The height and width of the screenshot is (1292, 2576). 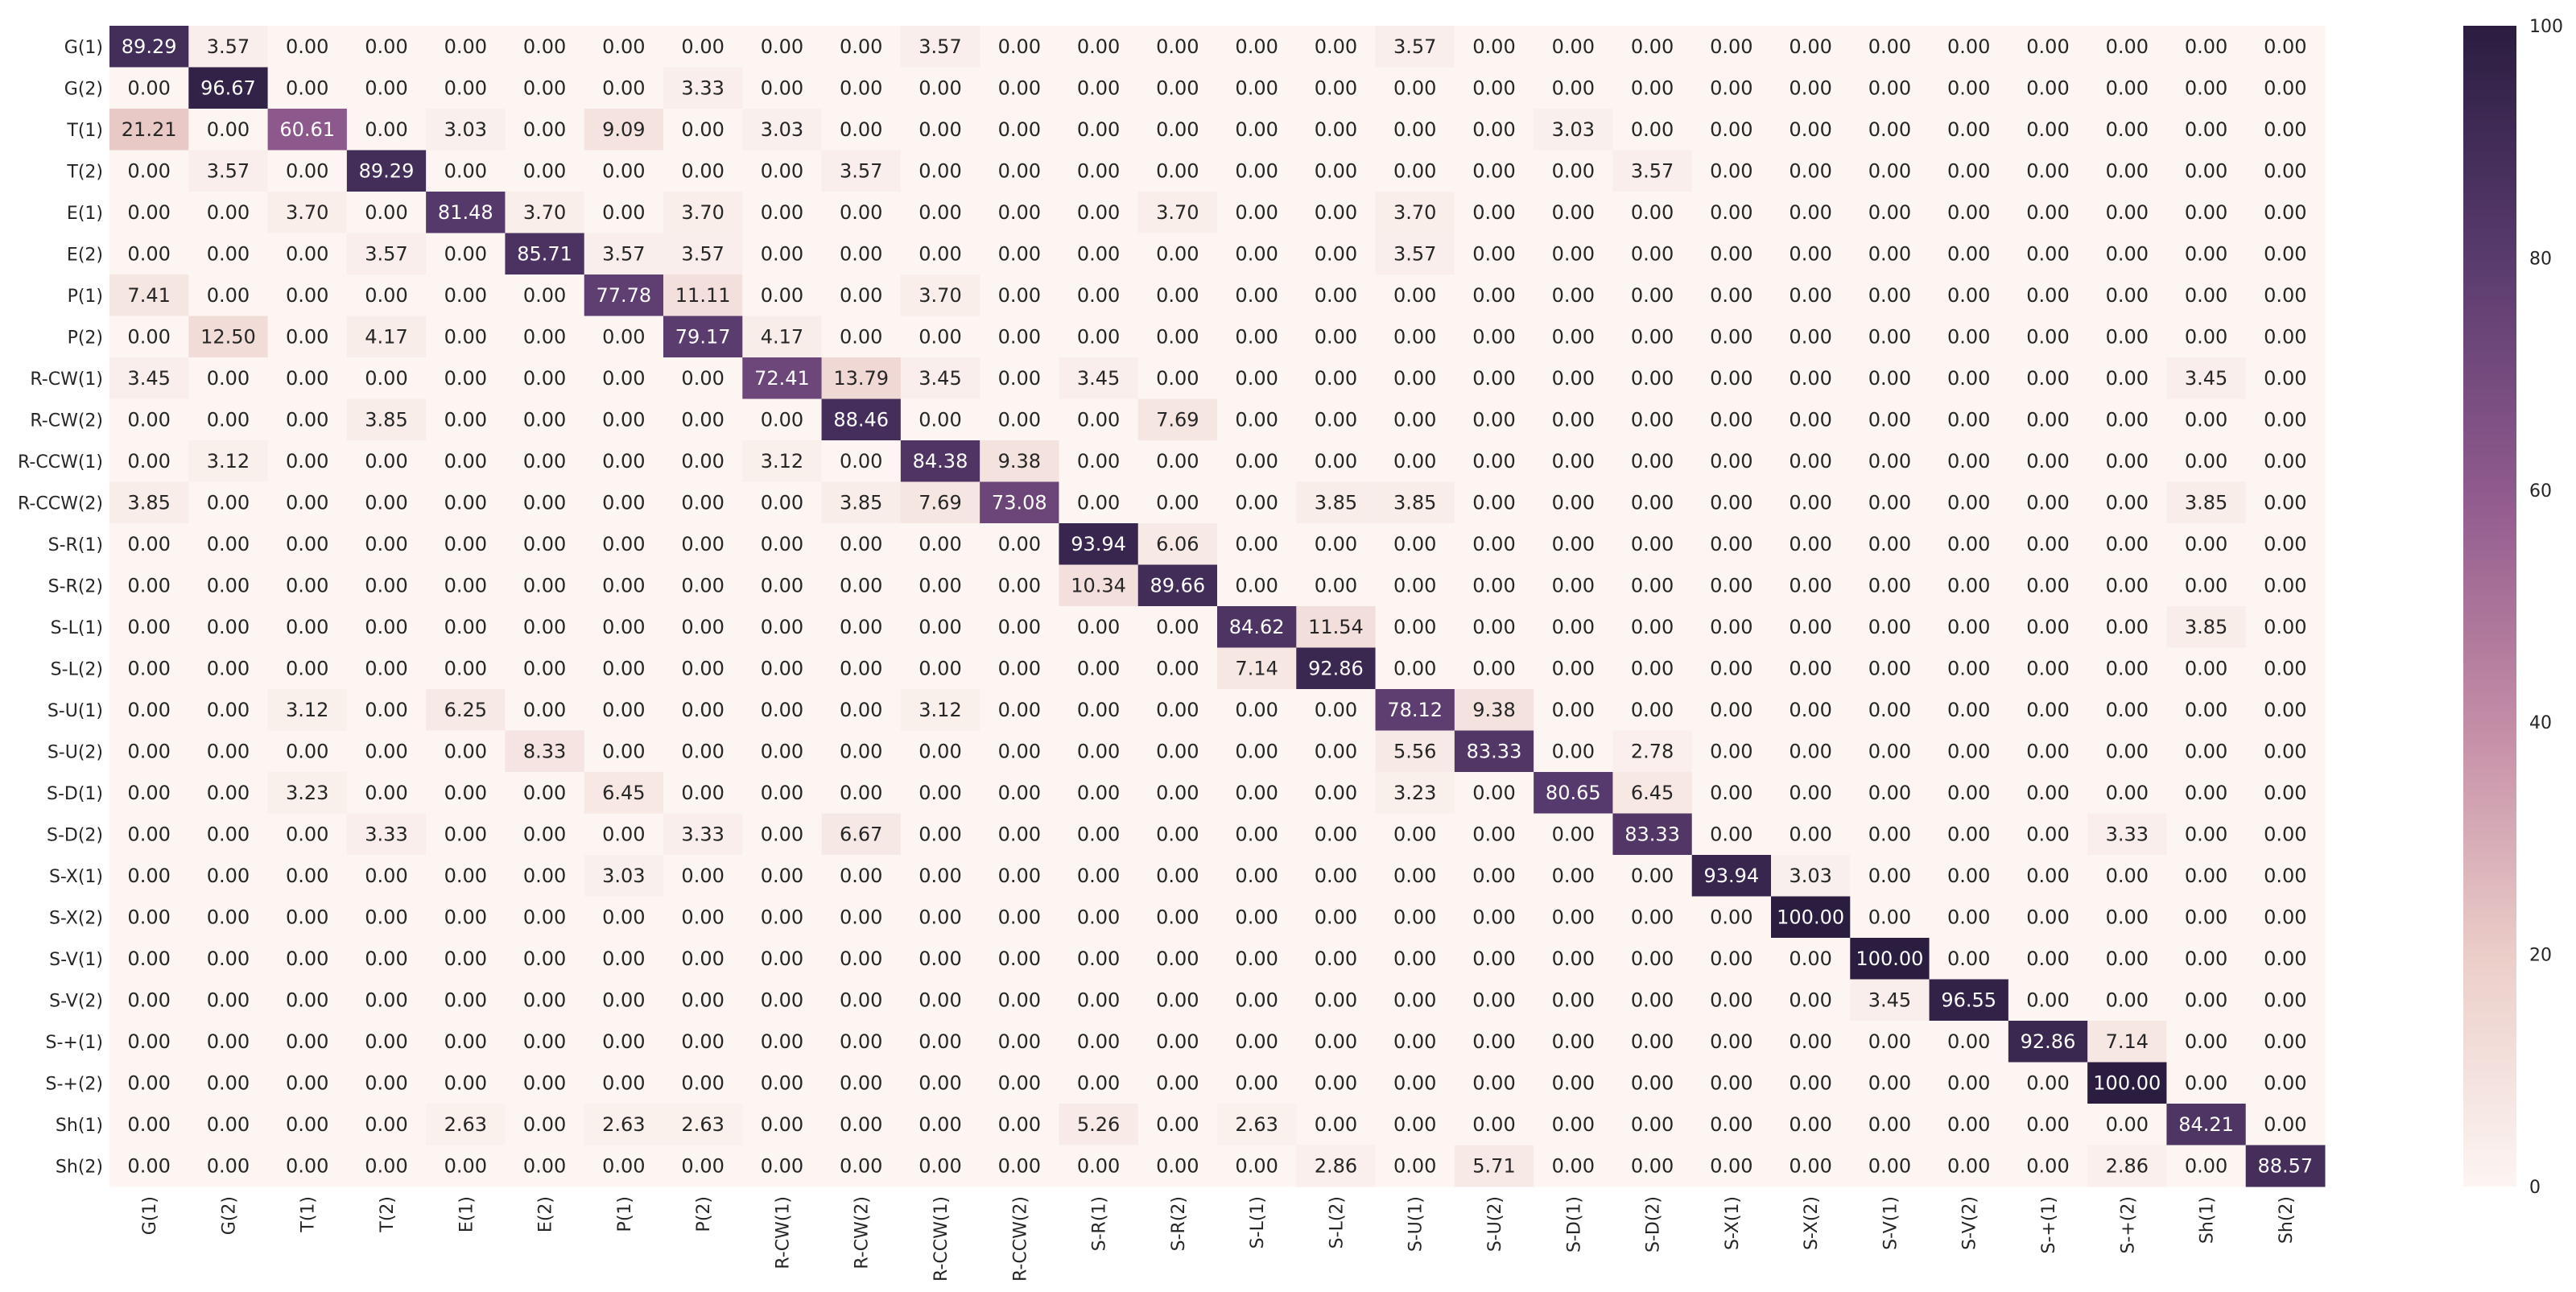 What do you see at coordinates (77, 628) in the screenshot?
I see `row-label: S-L(1)` at bounding box center [77, 628].